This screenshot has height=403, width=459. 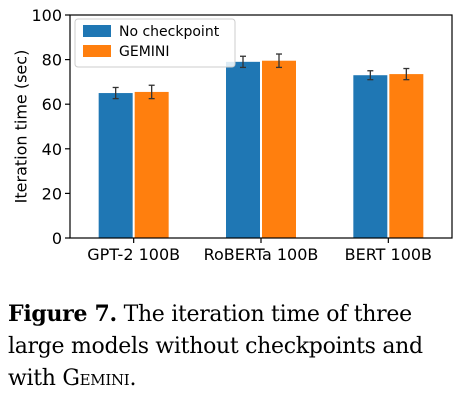 What do you see at coordinates (133, 254) in the screenshot?
I see `x-tick-label: GPT-2 100B` at bounding box center [133, 254].